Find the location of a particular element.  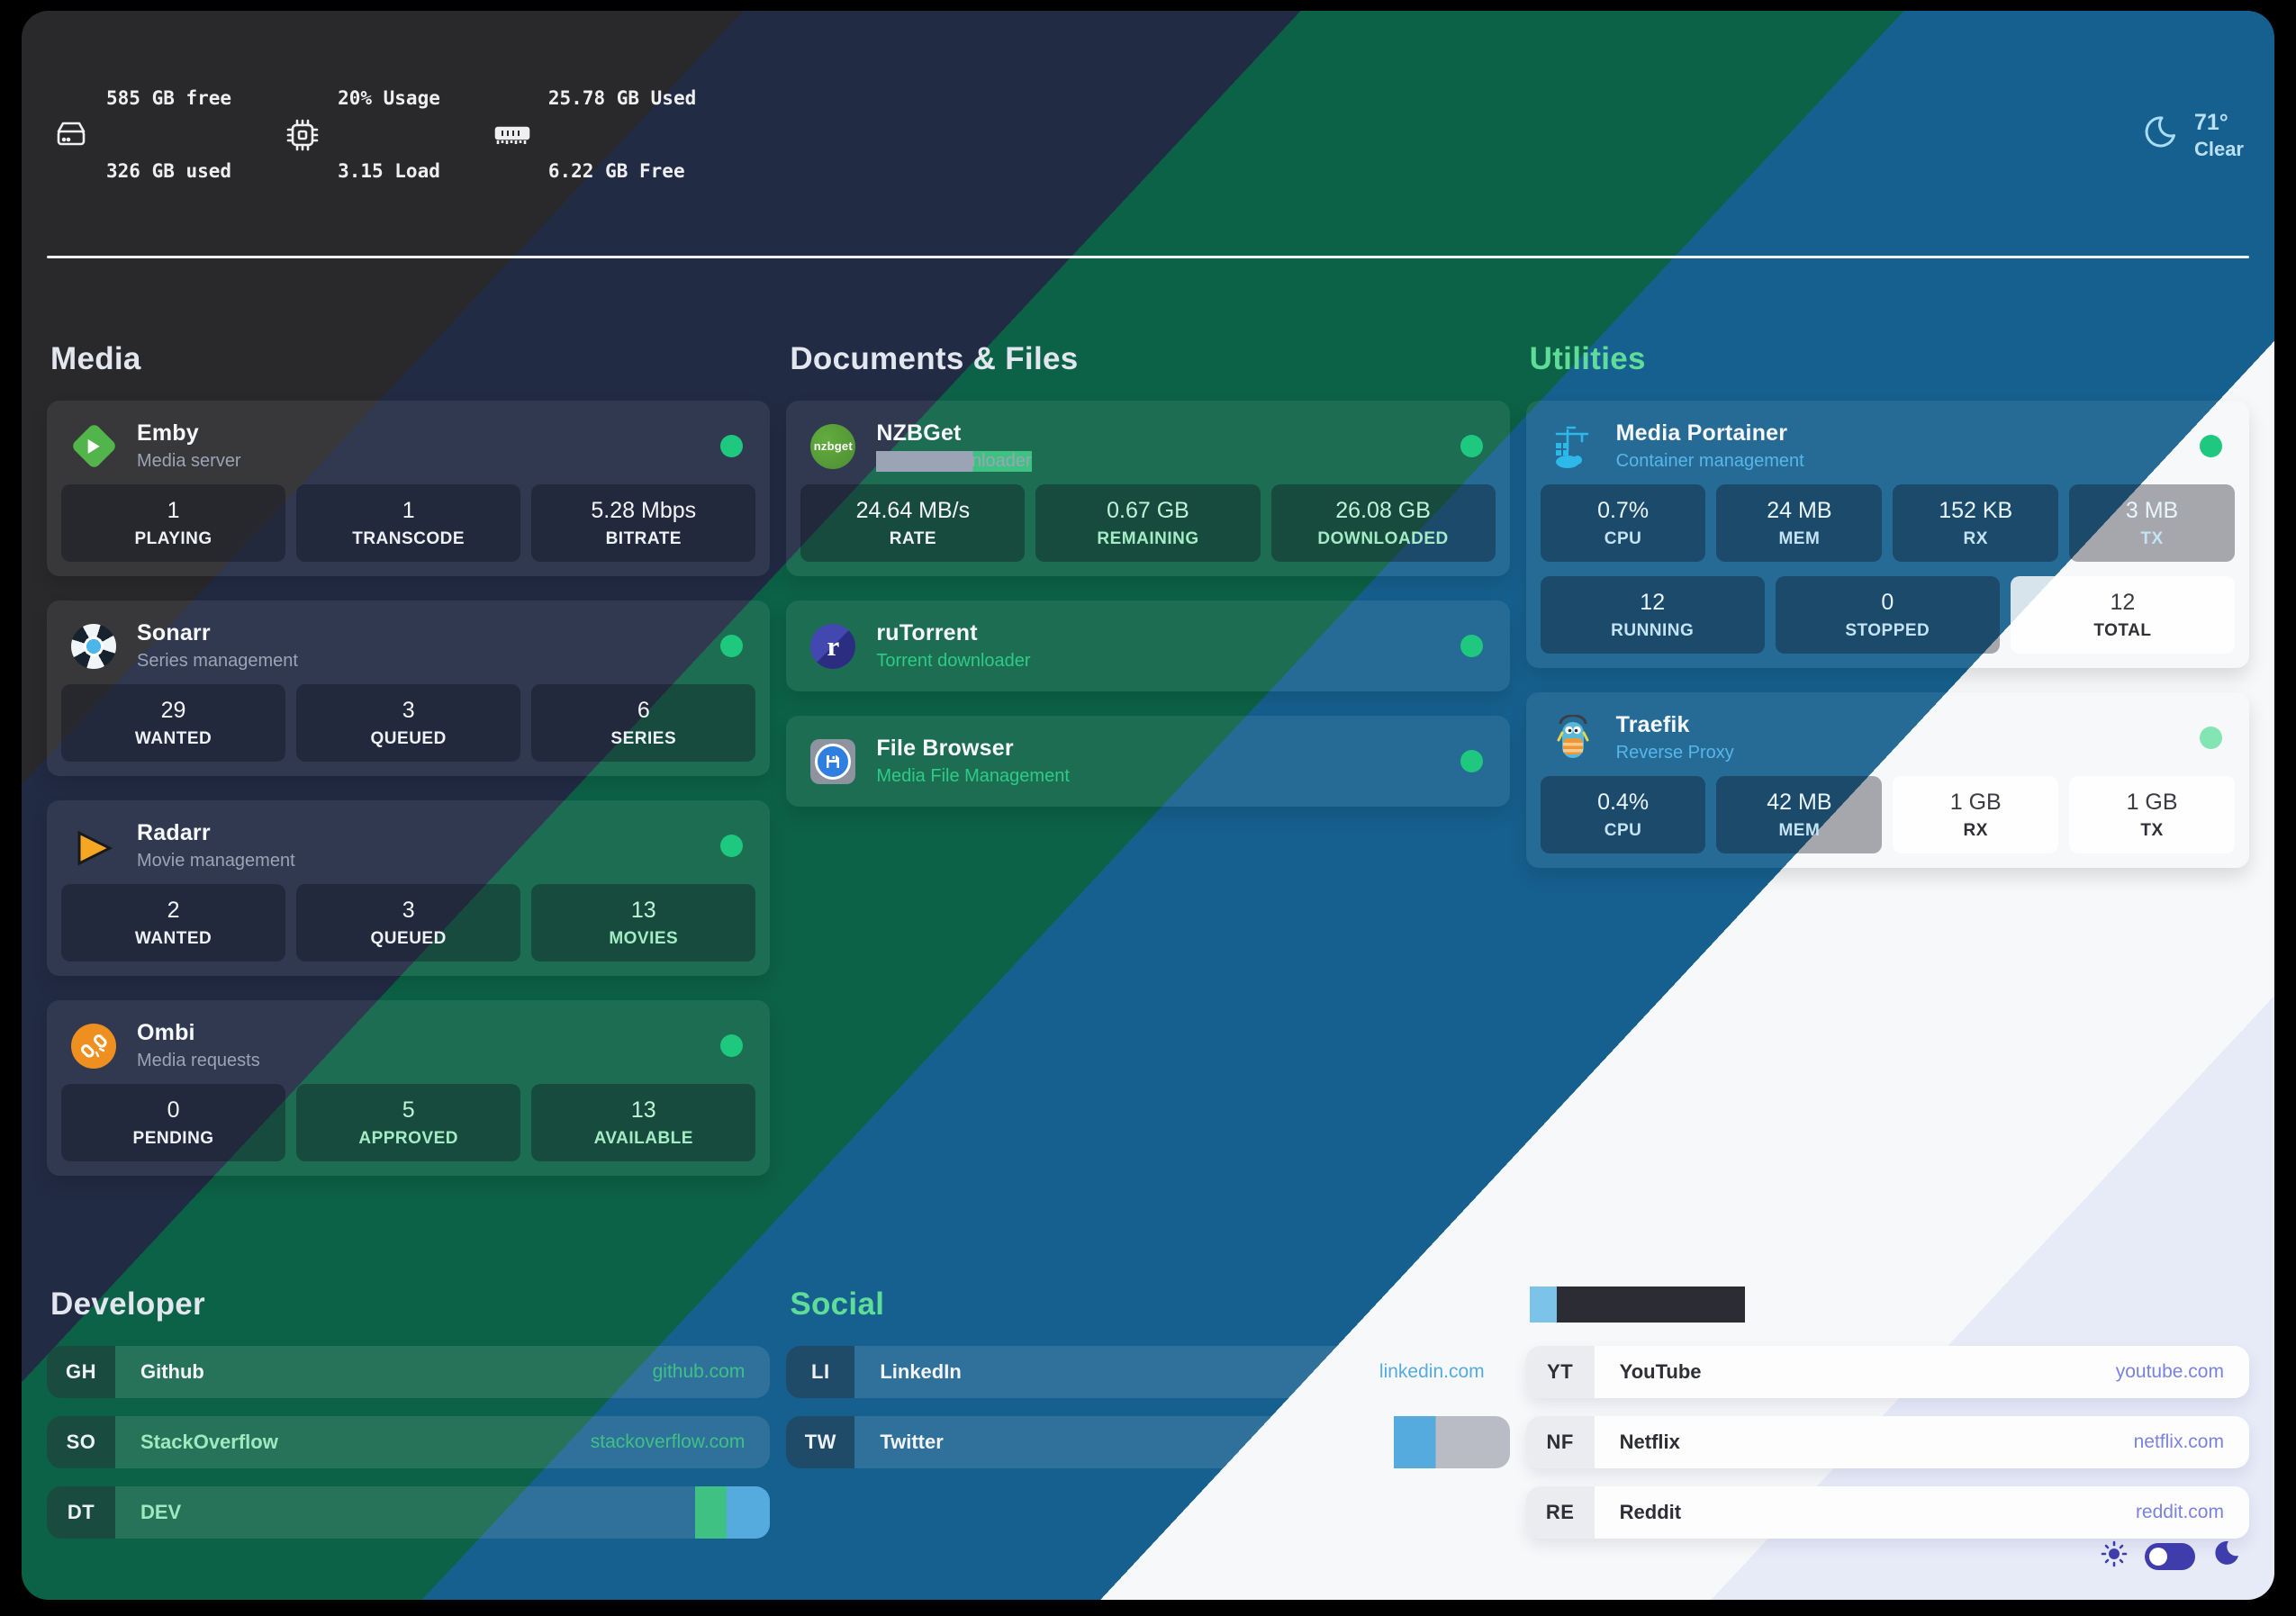

weather-temp: 71° is located at coordinates (2210, 122).